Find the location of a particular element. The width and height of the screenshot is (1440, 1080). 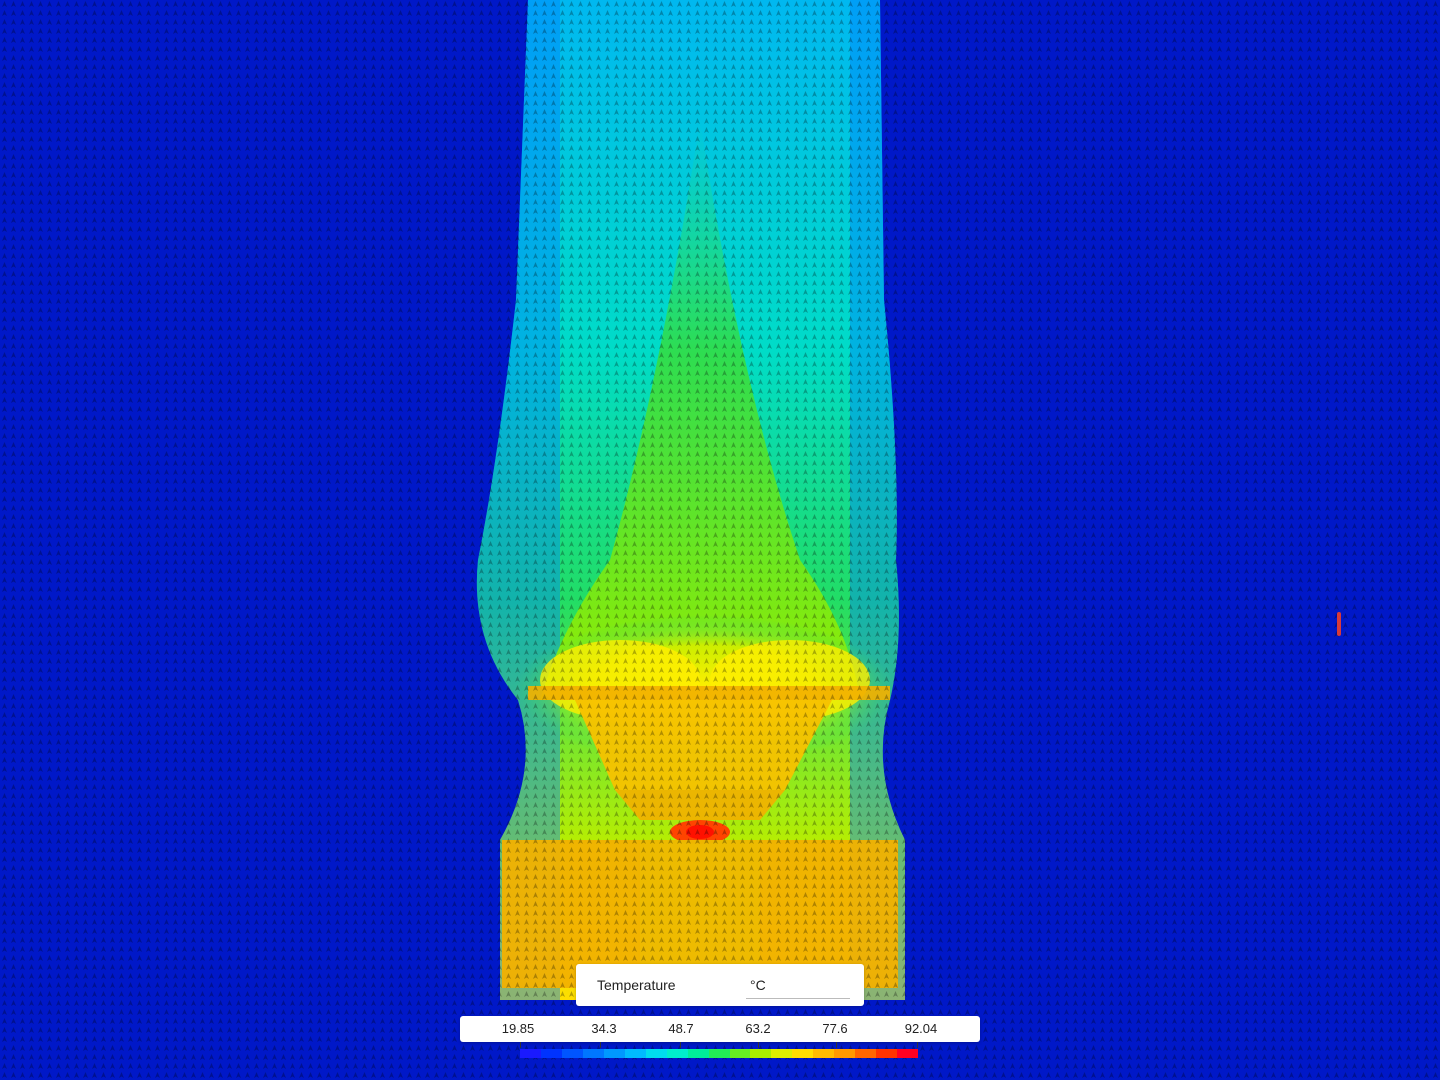

legend-header: Temperature °C is located at coordinates (720, 985).